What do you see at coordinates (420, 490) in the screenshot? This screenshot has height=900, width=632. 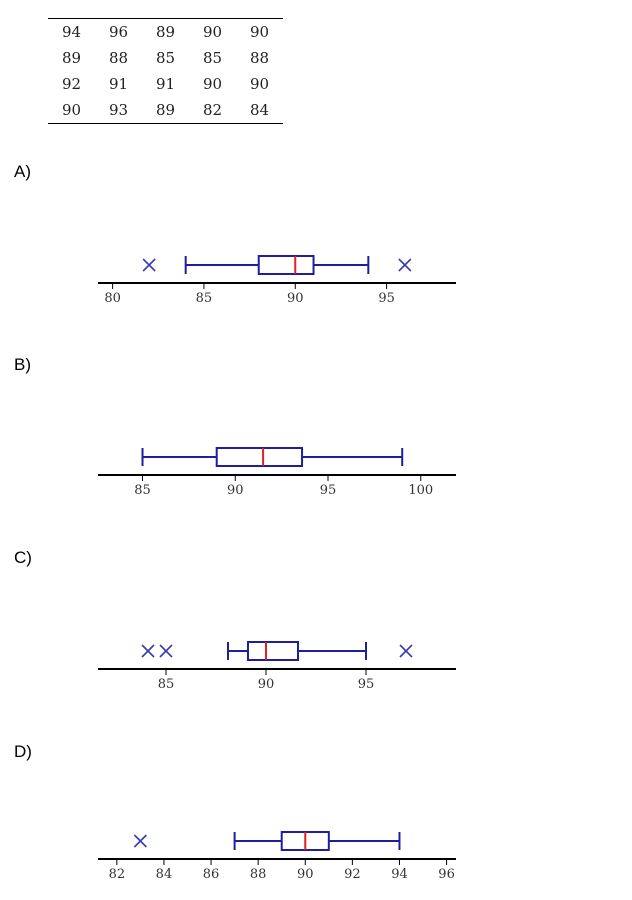 I see `x-tick-label: 100` at bounding box center [420, 490].